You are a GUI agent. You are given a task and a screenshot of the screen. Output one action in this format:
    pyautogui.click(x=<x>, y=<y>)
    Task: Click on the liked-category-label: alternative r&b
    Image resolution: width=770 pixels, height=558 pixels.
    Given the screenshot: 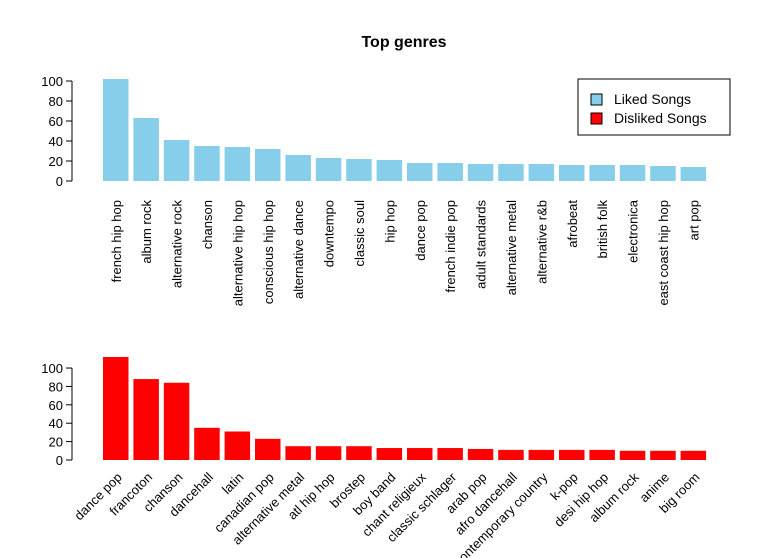 What is the action you would take?
    pyautogui.click(x=541, y=242)
    